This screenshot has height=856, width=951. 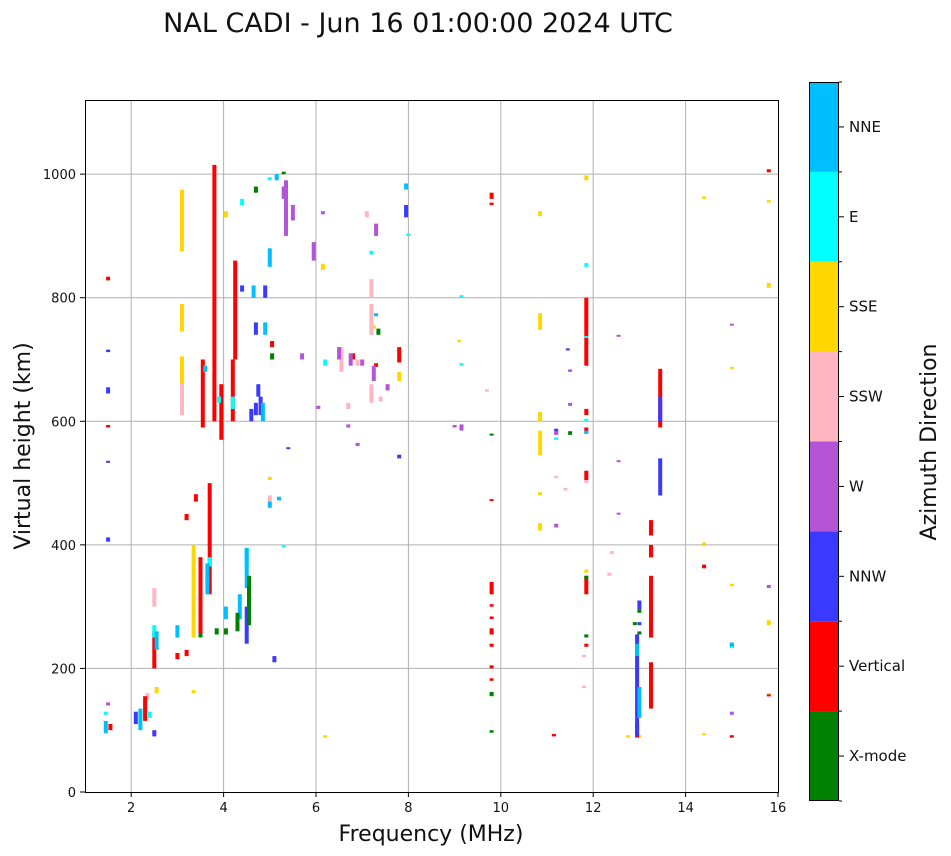 What do you see at coordinates (929, 441) in the screenshot?
I see `colorbar-title: Azimuth Direction` at bounding box center [929, 441].